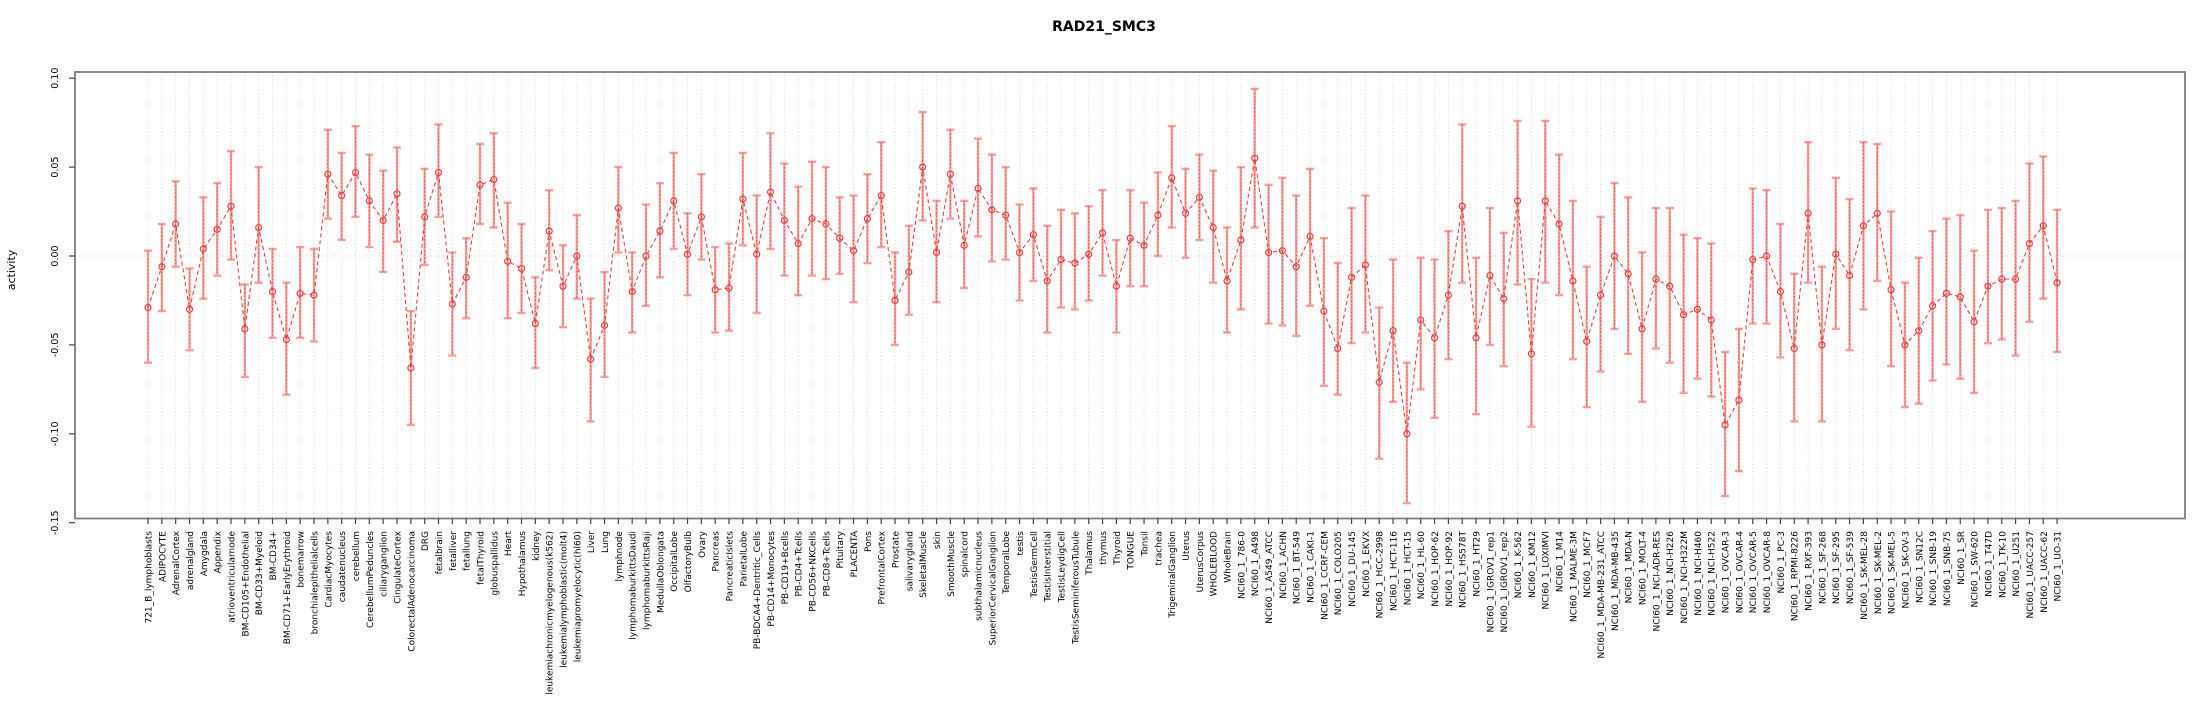  Describe the element at coordinates (1104, 27) in the screenshot. I see `chart-title: RAD21_SMC3` at that location.